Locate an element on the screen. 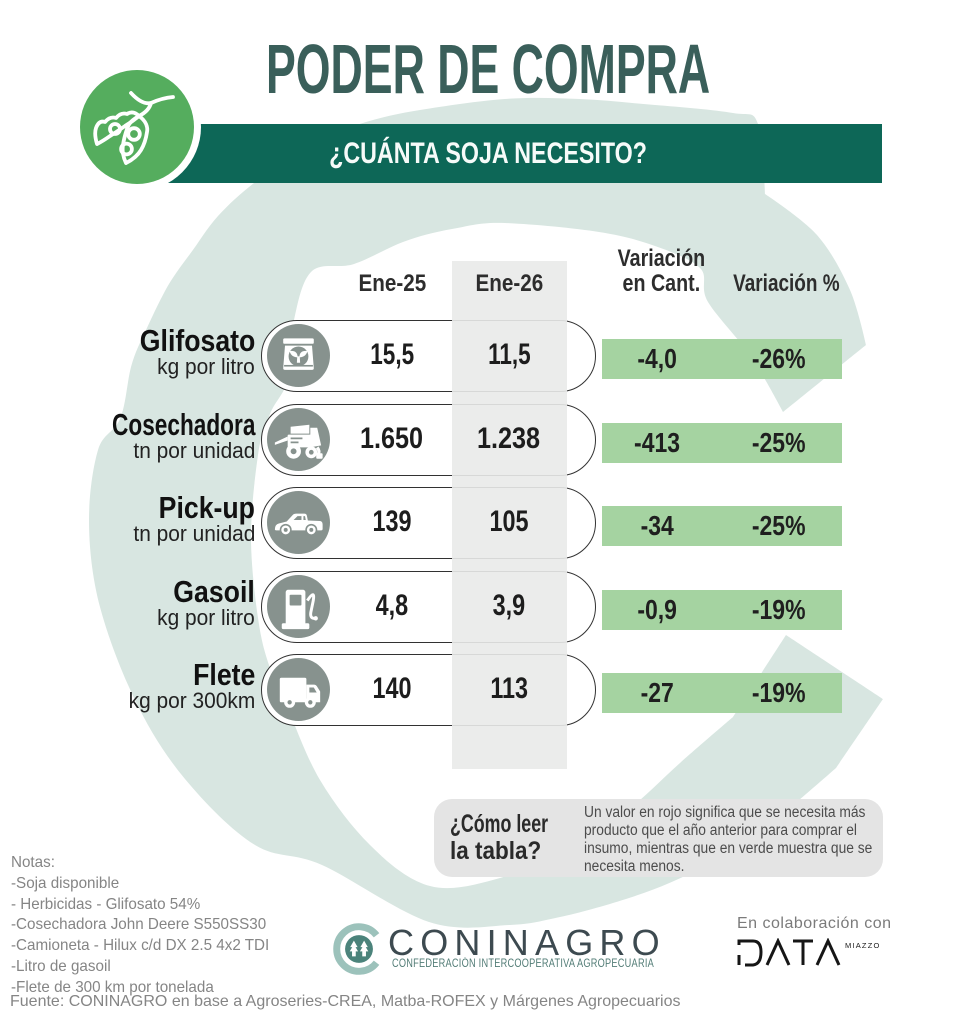 This screenshot has height=1024, width=977. svg-text: MIAZZO is located at coordinates (863, 945).